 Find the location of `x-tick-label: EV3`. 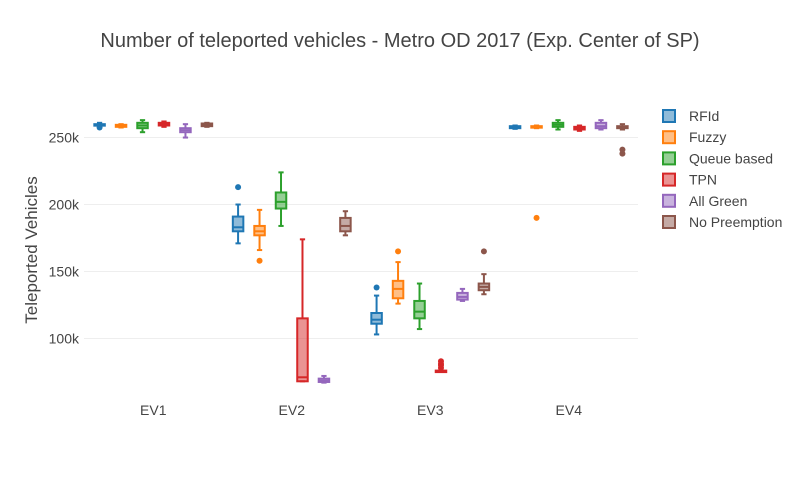

x-tick-label: EV3 is located at coordinates (430, 410).